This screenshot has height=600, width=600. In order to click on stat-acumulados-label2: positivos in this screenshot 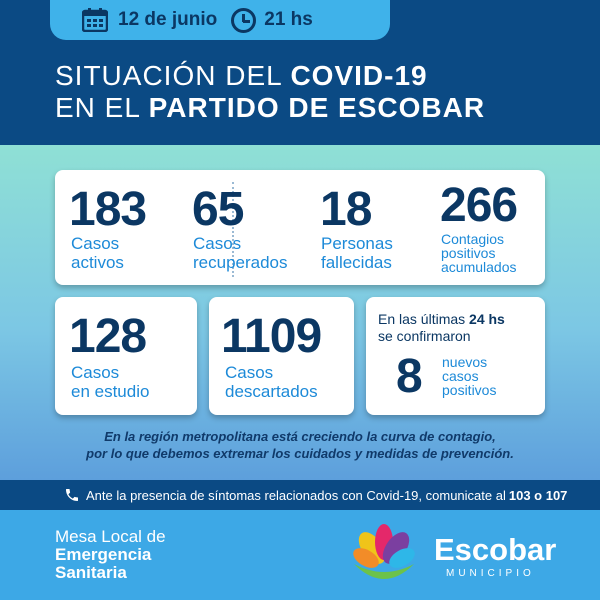, I will do `click(468, 253)`.